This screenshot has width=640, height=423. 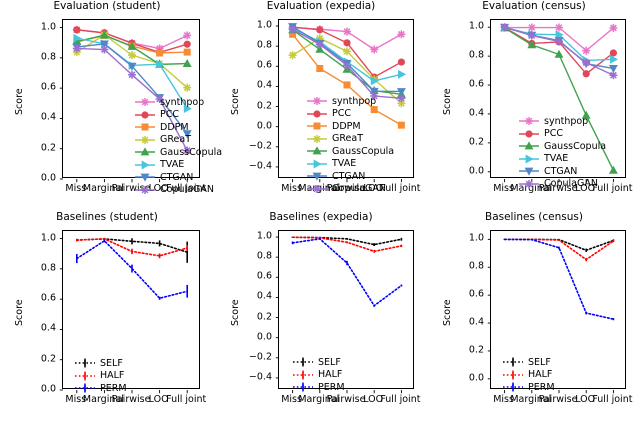 What do you see at coordinates (303, 362) in the screenshot?
I see `legend-swatch-SELF-icon` at bounding box center [303, 362].